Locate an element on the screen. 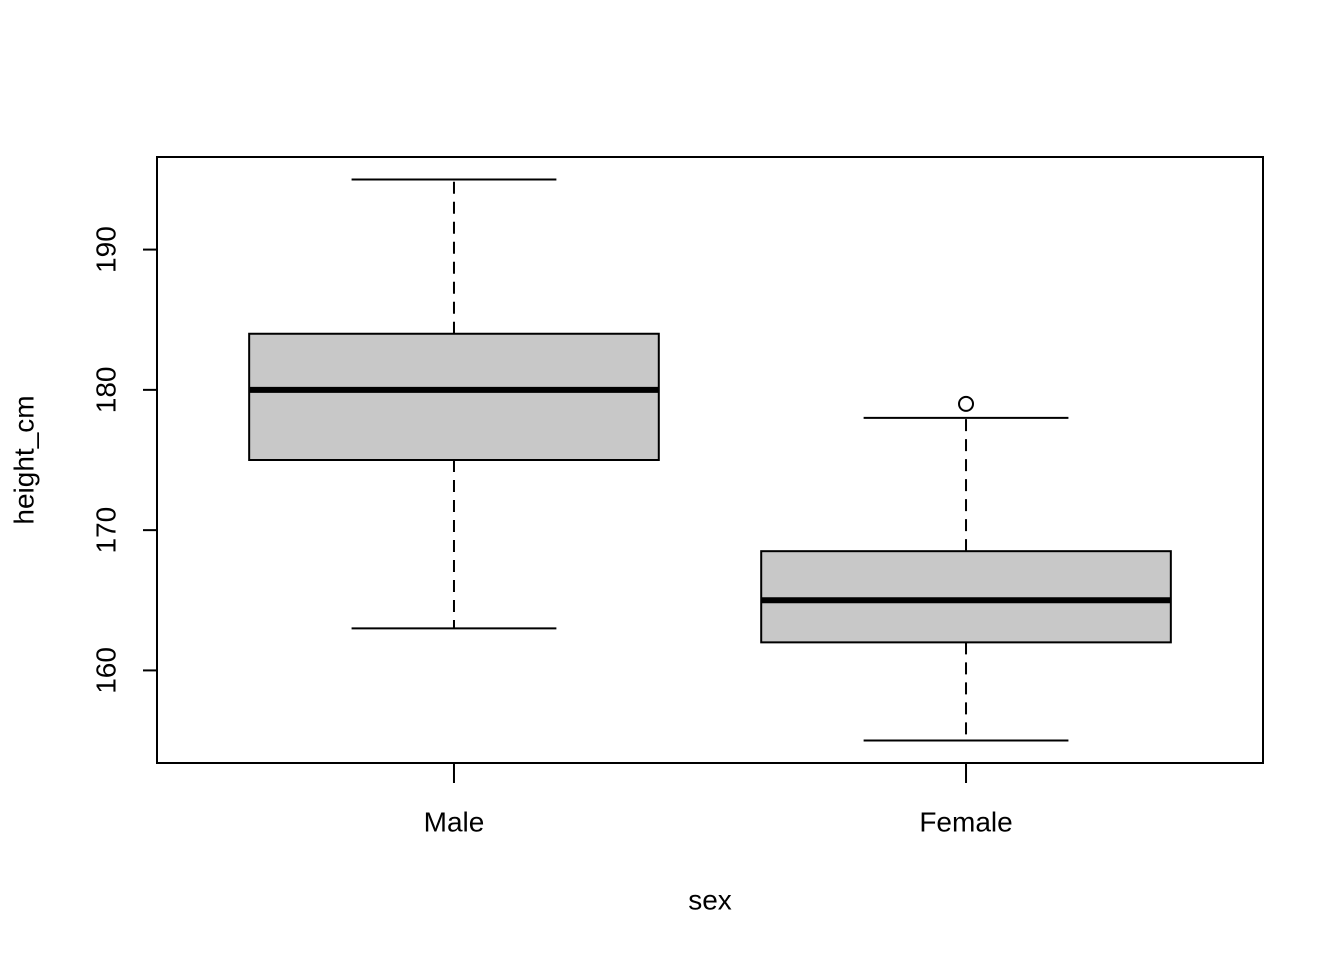  y-tick-label: 180 is located at coordinates (105, 390).